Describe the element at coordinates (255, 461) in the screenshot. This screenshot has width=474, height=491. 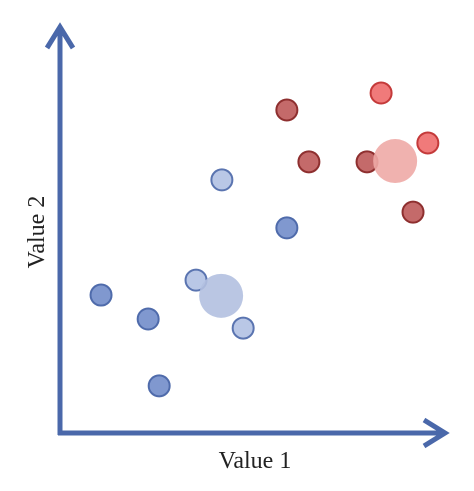
I see `x-axis-label: Value 1` at that location.